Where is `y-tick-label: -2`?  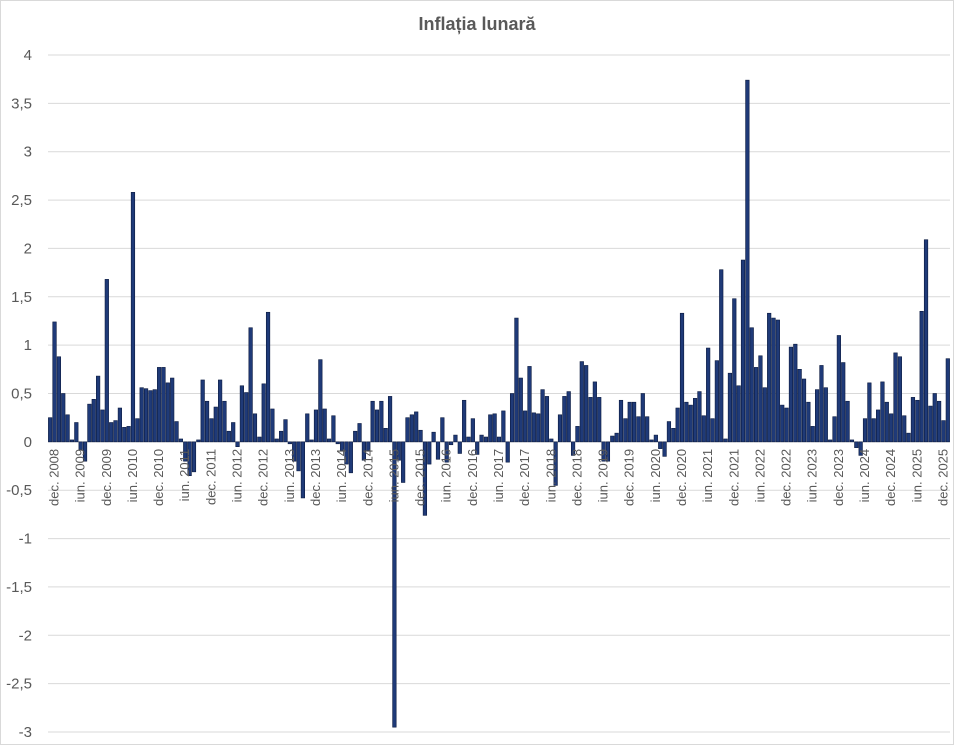
y-tick-label: -2 is located at coordinates (25, 635).